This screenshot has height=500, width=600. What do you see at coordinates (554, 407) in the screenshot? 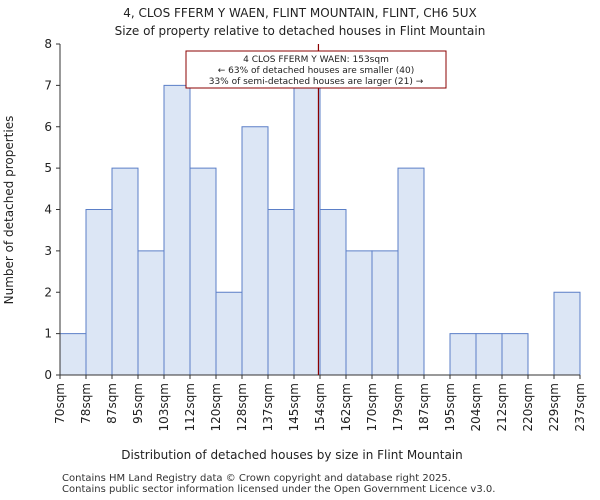
I see `x-tick-label: 229sqm` at bounding box center [554, 407].